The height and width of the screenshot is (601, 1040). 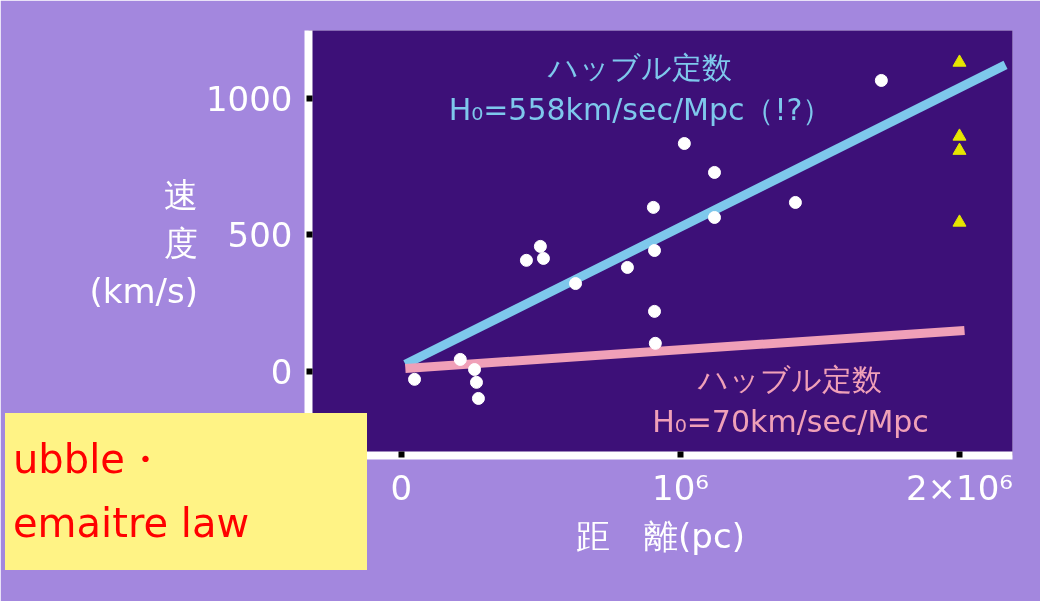 What do you see at coordinates (401, 487) in the screenshot?
I see `x-tick-label: 0` at bounding box center [401, 487].